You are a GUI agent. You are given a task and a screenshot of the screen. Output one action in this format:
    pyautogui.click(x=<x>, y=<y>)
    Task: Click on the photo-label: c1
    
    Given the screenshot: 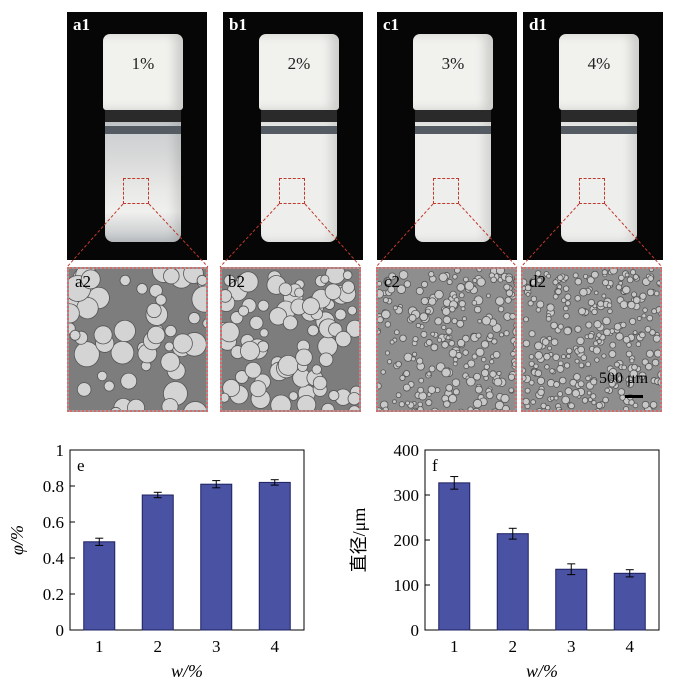 What is the action you would take?
    pyautogui.click(x=391, y=24)
    